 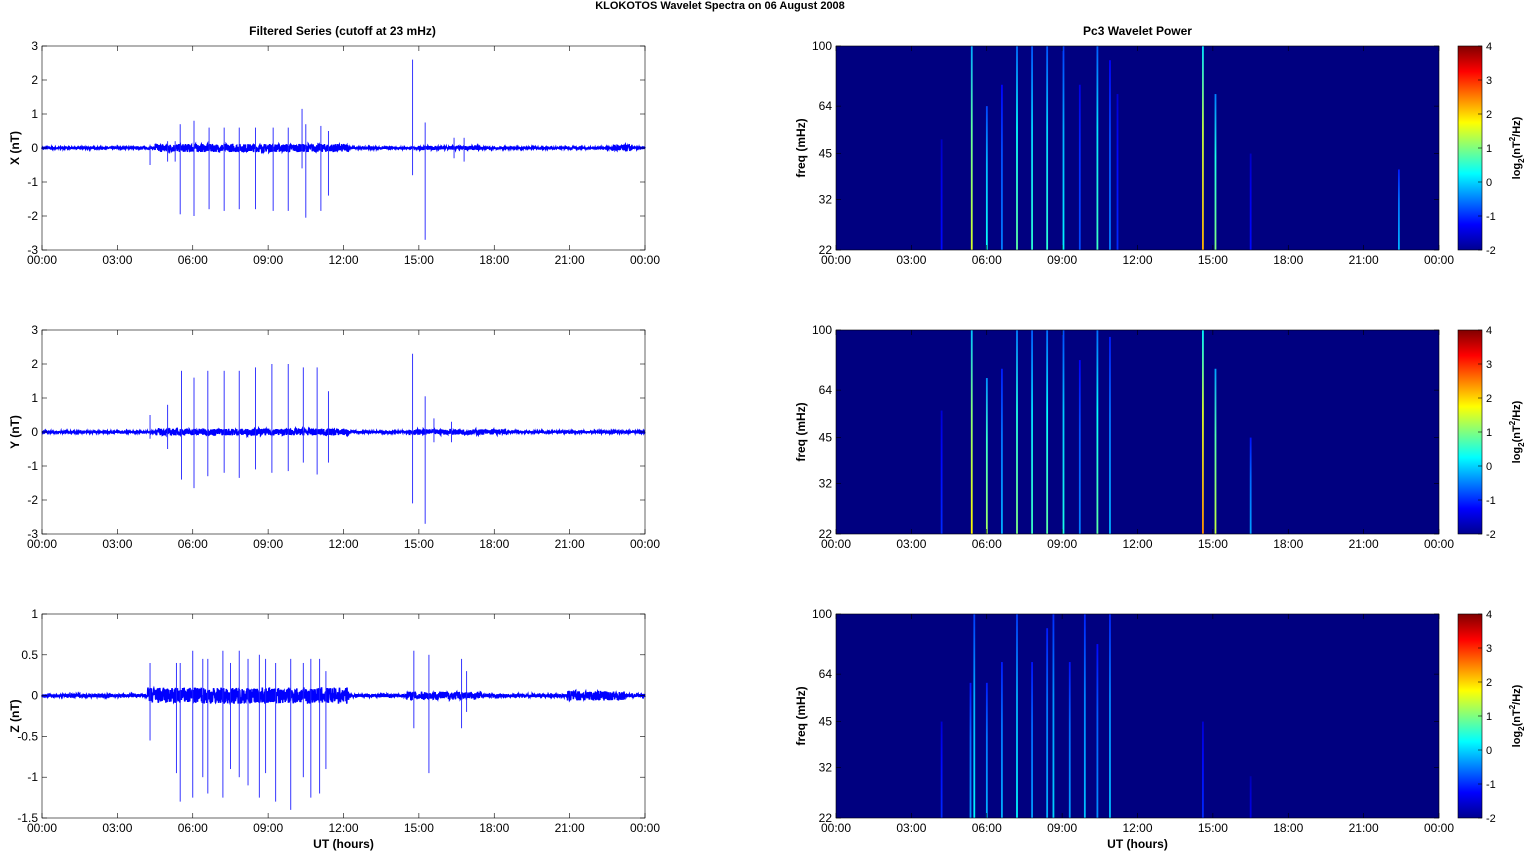 What do you see at coordinates (15, 715) in the screenshot?
I see `y-axis-label: Z (nT)` at bounding box center [15, 715].